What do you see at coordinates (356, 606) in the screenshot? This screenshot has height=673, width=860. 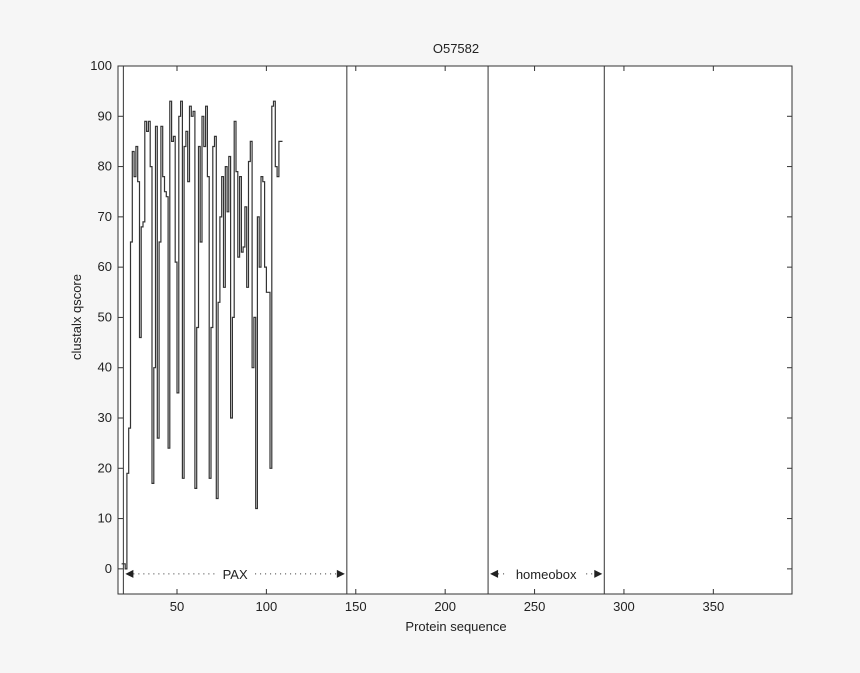 I see `x-tick-label: 150` at bounding box center [356, 606].